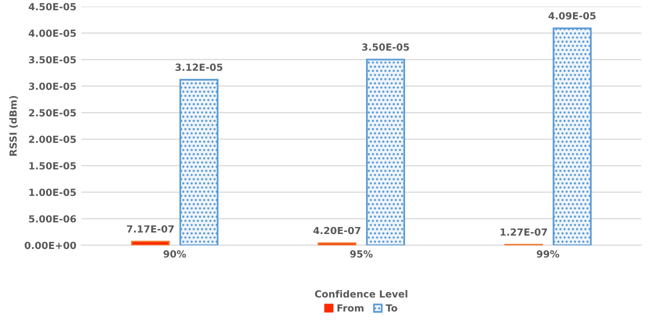 The image size is (651, 327). I want to click on y-tick-label: 2.50E-05, so click(52, 112).